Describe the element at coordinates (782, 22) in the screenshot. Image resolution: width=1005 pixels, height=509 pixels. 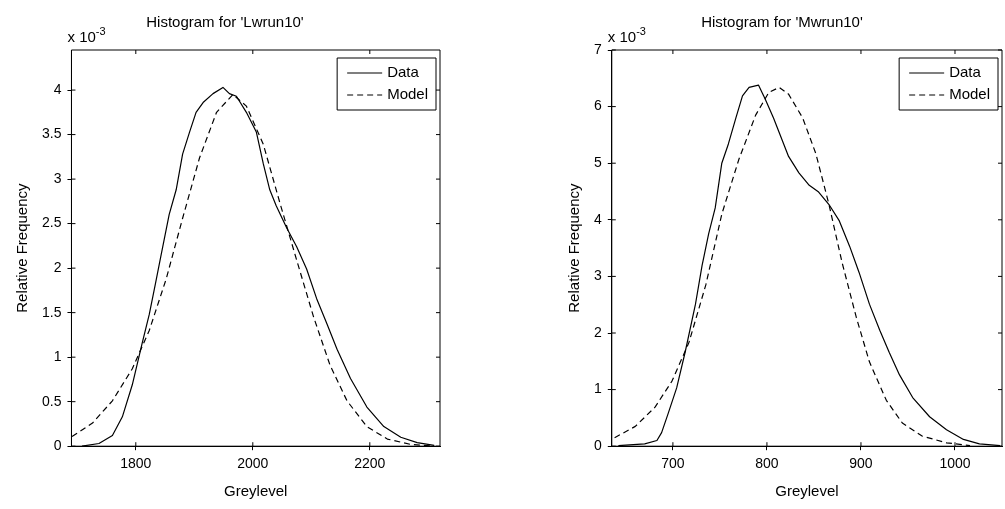
I see `chart-title: Histogram for 'Mwrun10'` at that location.